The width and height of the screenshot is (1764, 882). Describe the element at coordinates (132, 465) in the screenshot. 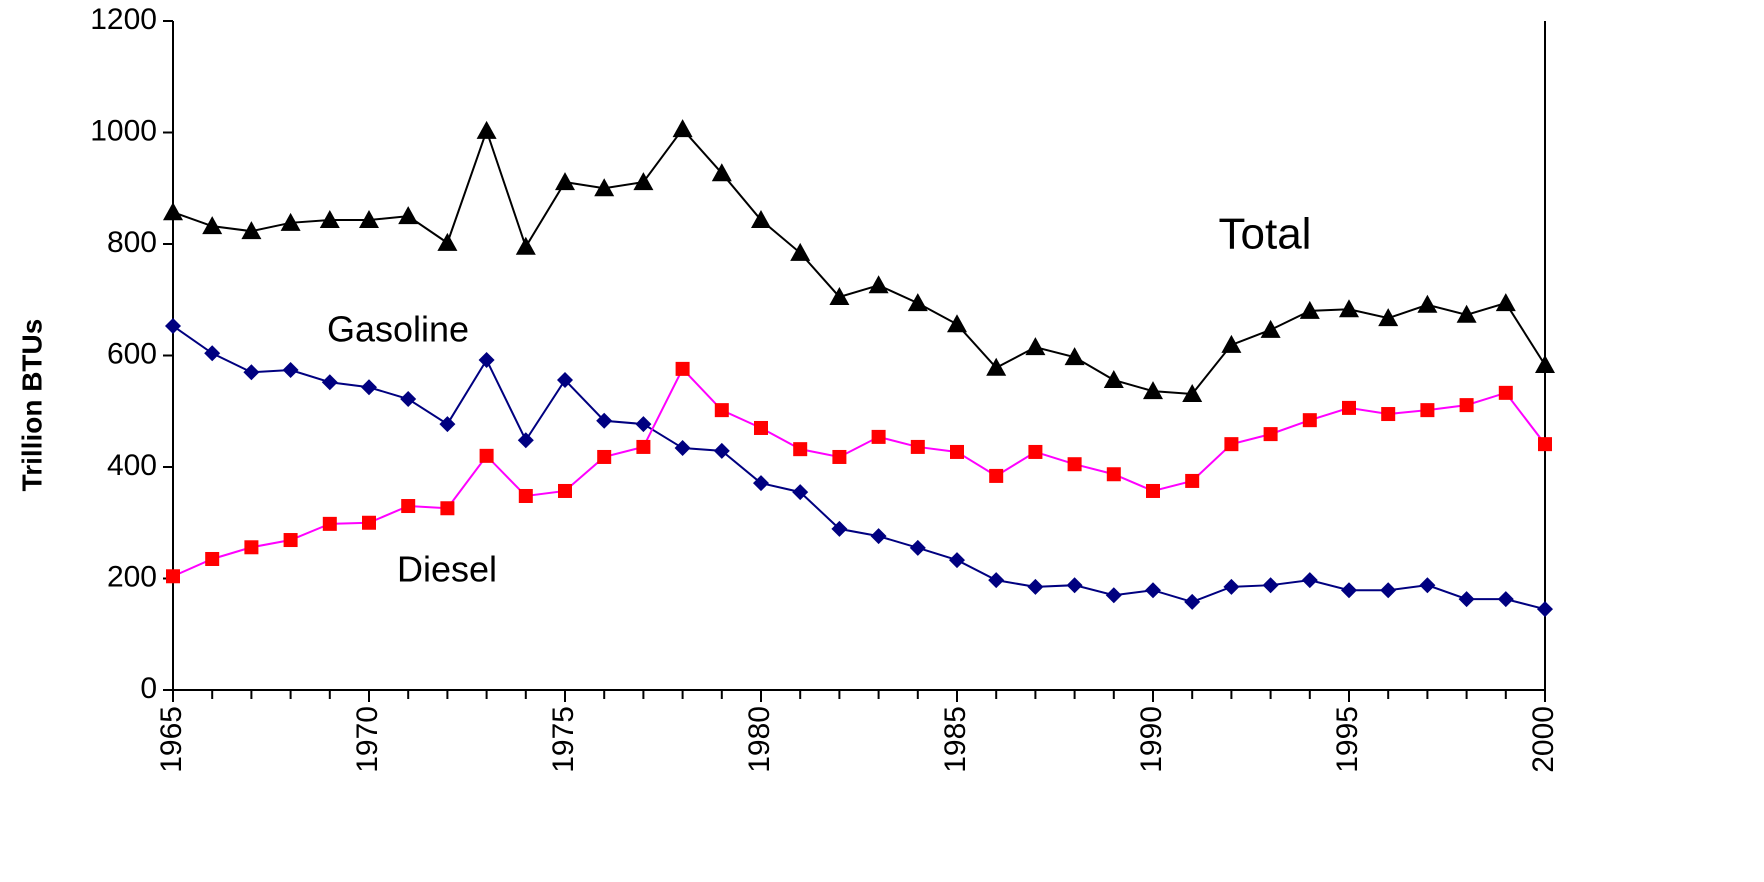

I see `y-tick-label: 400` at that location.